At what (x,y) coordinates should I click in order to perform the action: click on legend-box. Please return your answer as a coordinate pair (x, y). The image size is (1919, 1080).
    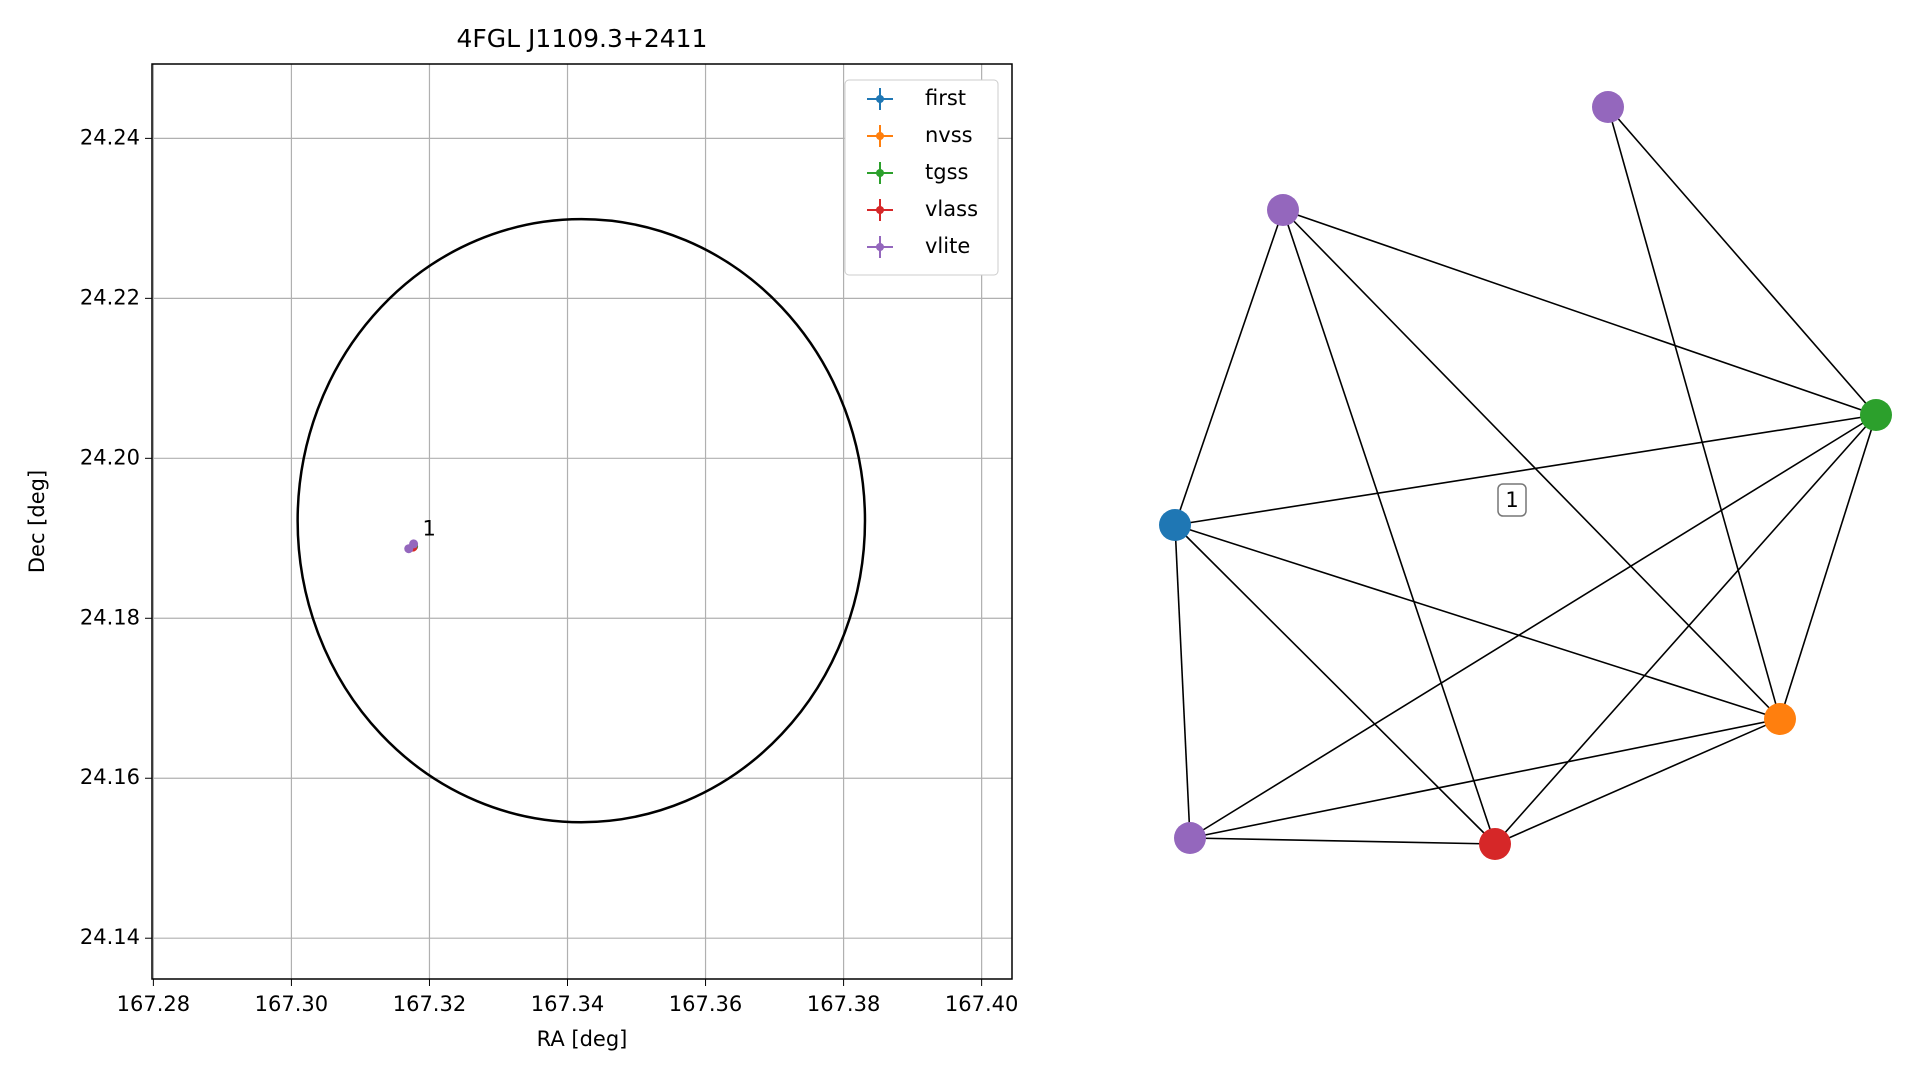
    Looking at the image, I should click on (921, 177).